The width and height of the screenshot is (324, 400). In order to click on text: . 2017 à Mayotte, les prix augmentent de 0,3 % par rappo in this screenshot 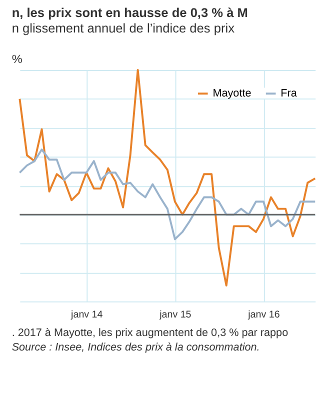, I will do `click(150, 332)`.